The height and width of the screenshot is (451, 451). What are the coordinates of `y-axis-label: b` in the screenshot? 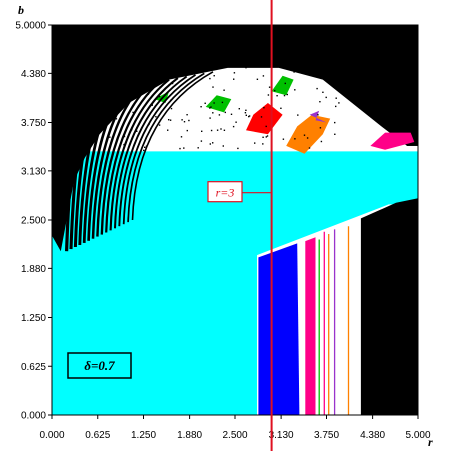 It's located at (21, 10).